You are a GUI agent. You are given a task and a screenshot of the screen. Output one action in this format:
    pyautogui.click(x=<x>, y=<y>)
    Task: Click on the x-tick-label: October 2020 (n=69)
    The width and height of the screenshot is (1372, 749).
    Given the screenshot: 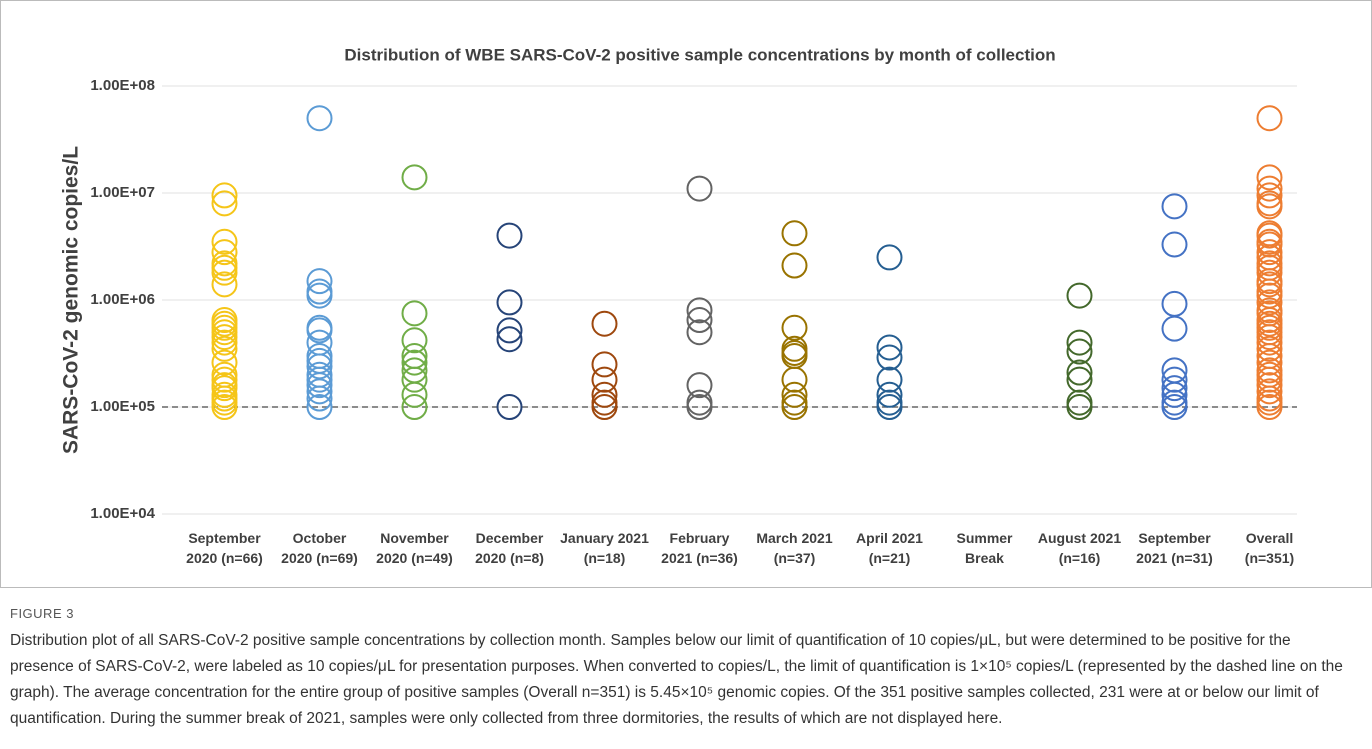 What is the action you would take?
    pyautogui.click(x=319, y=548)
    